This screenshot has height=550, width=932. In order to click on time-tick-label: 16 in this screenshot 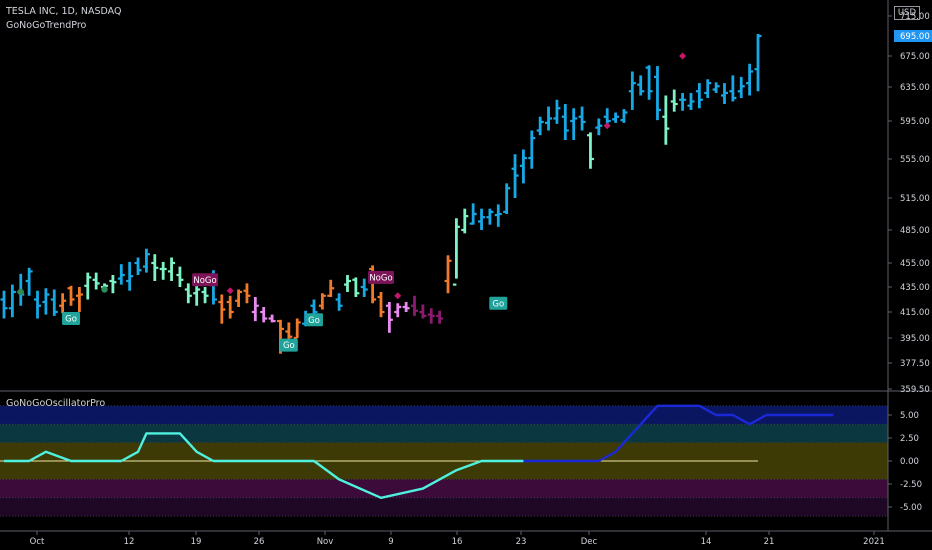, I will do `click(457, 542)`.